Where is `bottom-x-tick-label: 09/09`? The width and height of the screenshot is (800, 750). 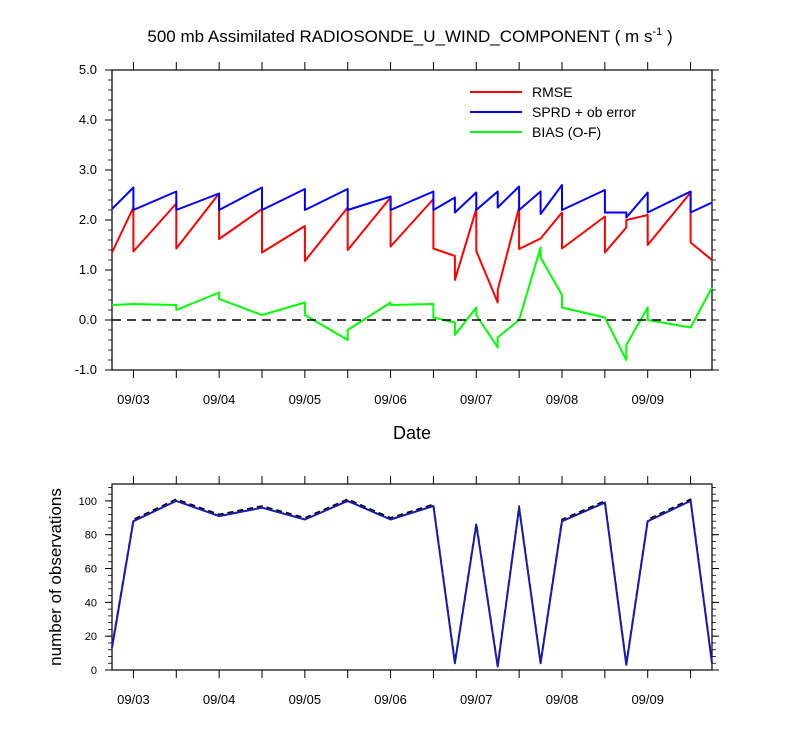
bottom-x-tick-label: 09/09 is located at coordinates (647, 699).